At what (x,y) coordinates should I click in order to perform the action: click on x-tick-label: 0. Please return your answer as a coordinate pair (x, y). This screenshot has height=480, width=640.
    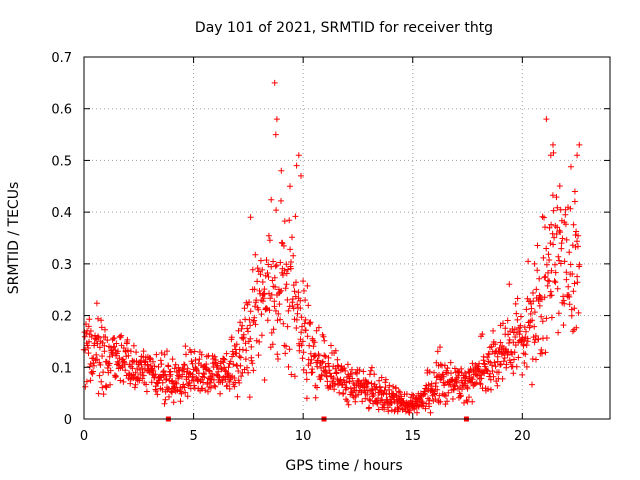
    Looking at the image, I should click on (84, 436).